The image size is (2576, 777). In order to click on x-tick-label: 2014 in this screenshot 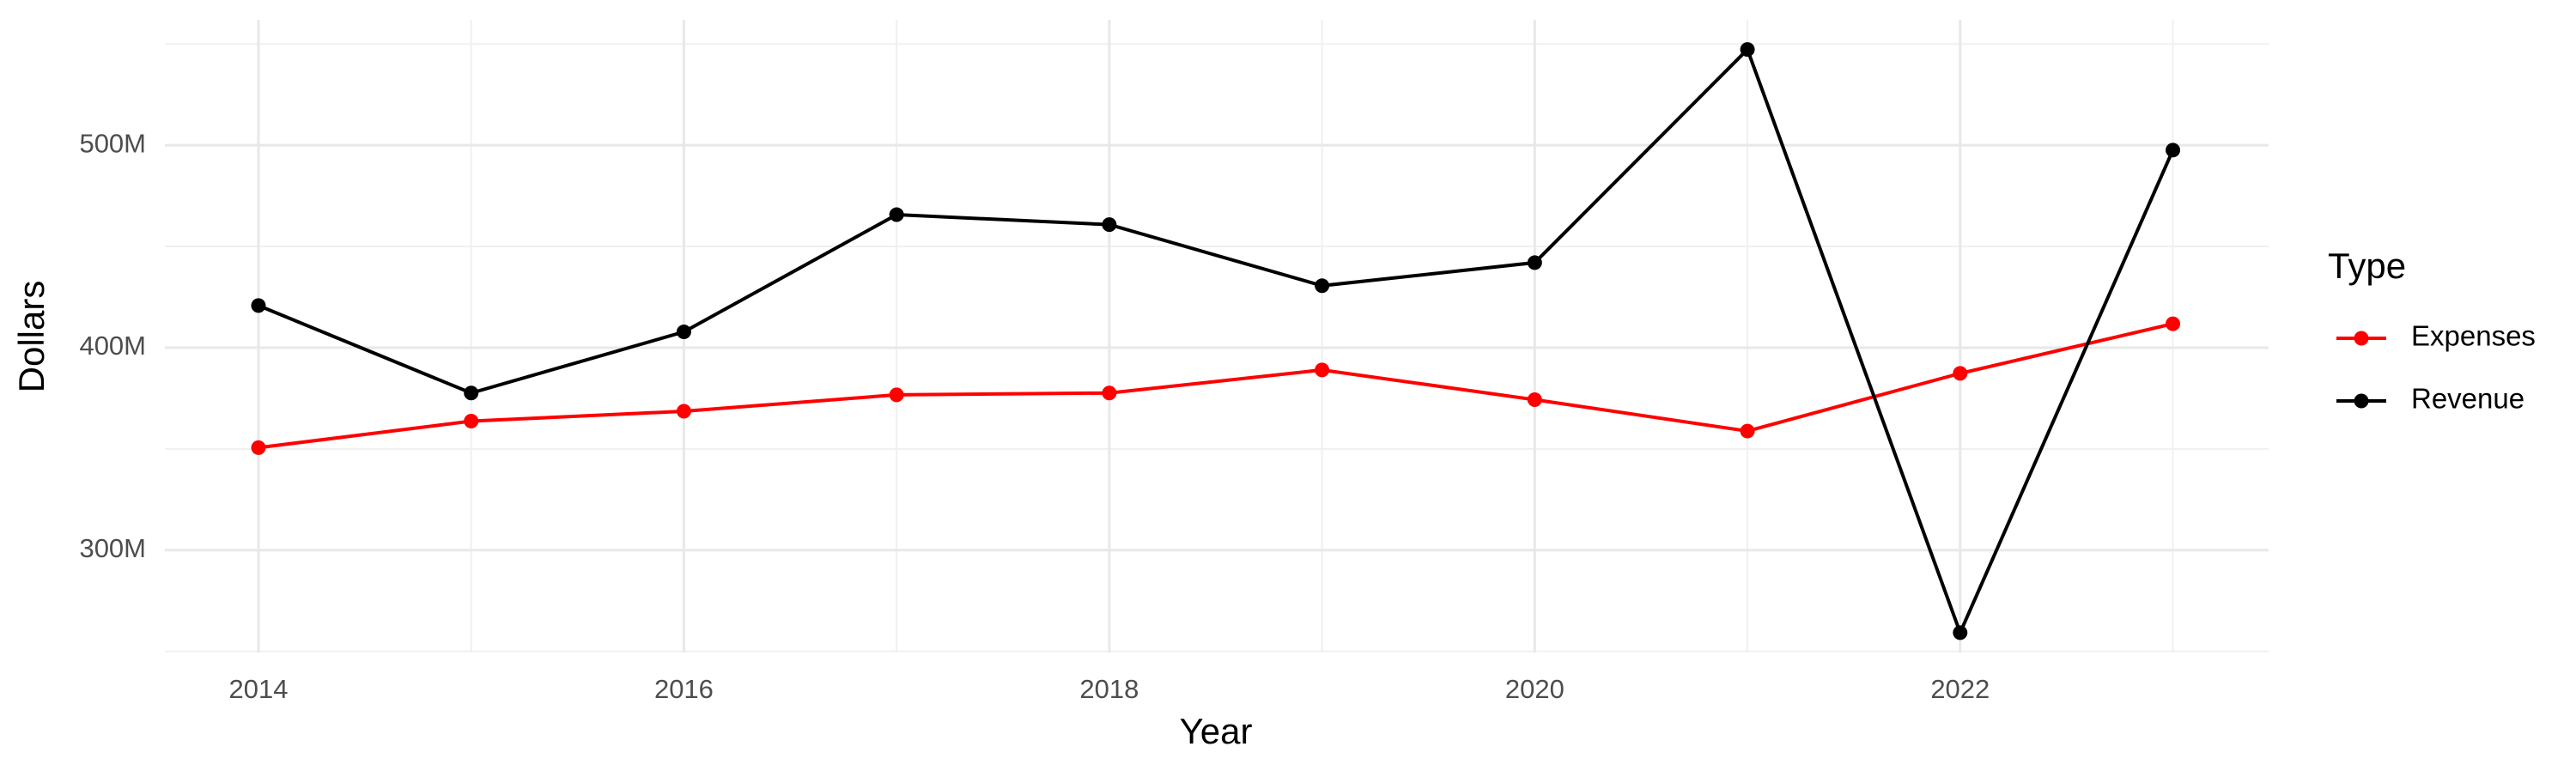, I will do `click(259, 689)`.